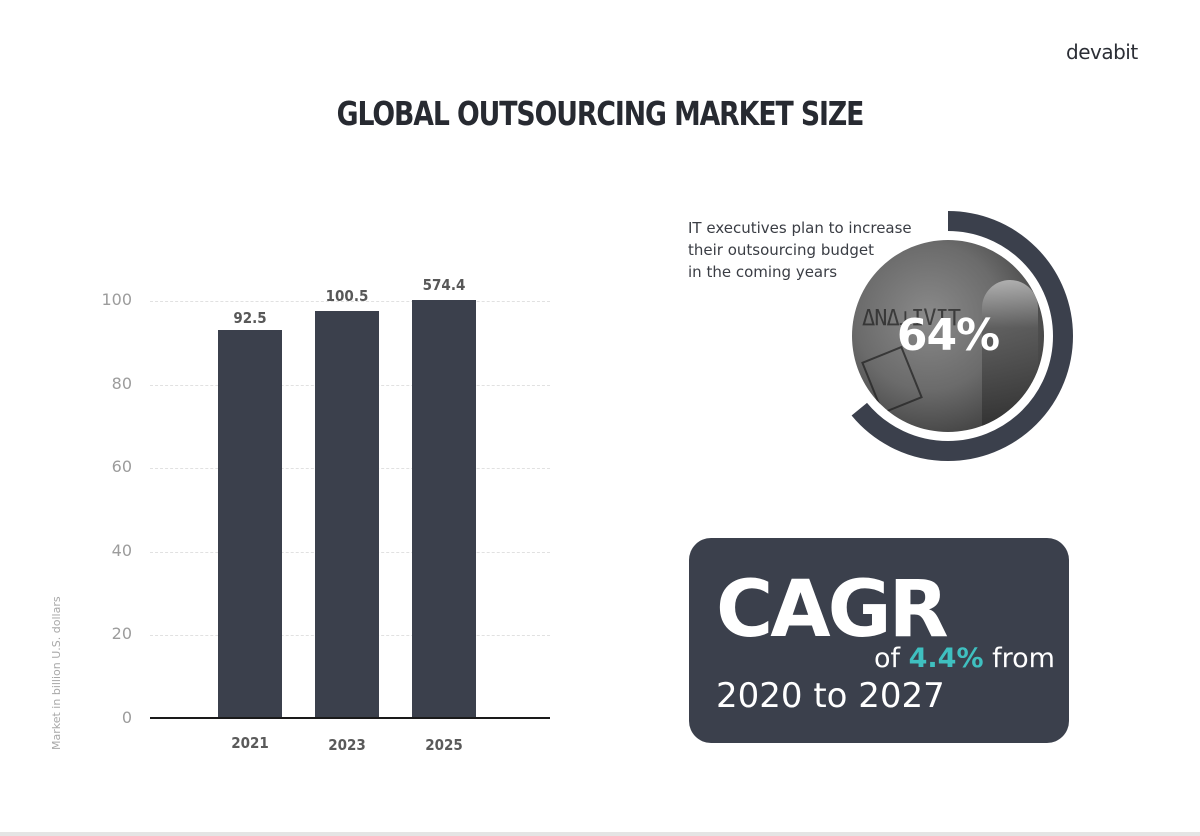  I want to click on page-title: GLOBAL OUTSOURCING MARKET SIZE, so click(600, 113).